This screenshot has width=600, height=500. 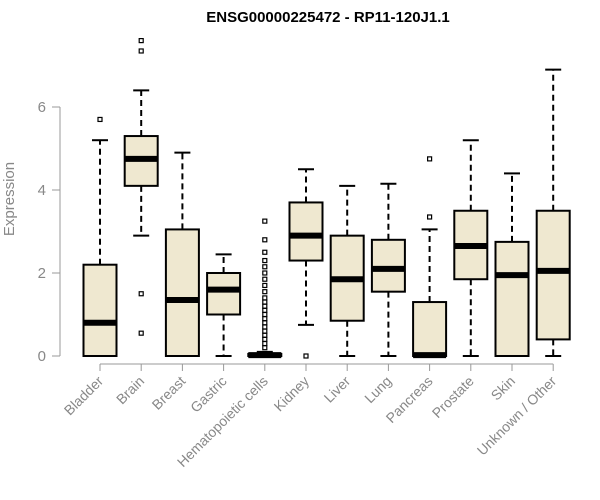 What do you see at coordinates (430, 257) in the screenshot?
I see `box-pancreas` at bounding box center [430, 257].